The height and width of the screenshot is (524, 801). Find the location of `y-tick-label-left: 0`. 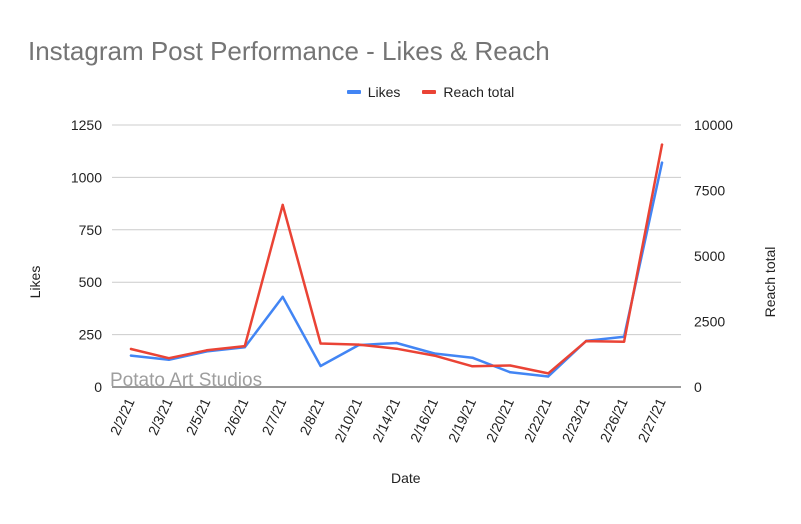

y-tick-label-left: 0 is located at coordinates (98, 387).